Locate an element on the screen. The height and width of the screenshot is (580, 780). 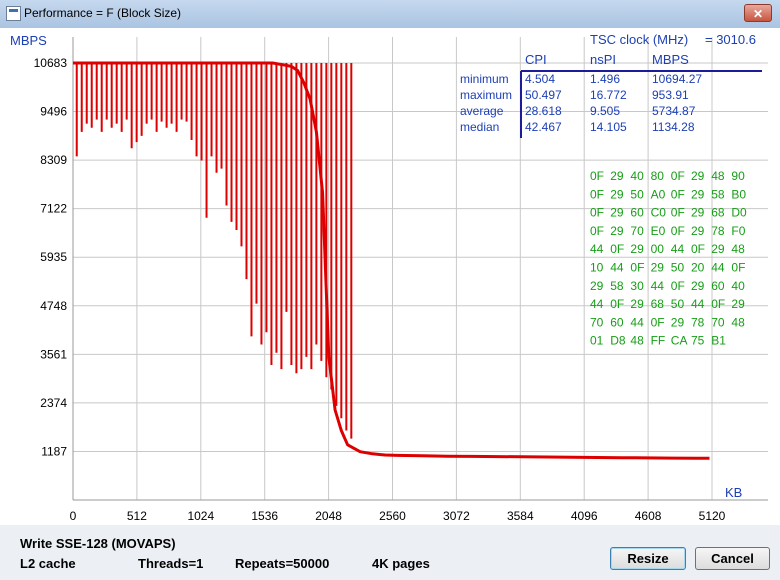
threads-label: Threads=1 is located at coordinates (171, 563).